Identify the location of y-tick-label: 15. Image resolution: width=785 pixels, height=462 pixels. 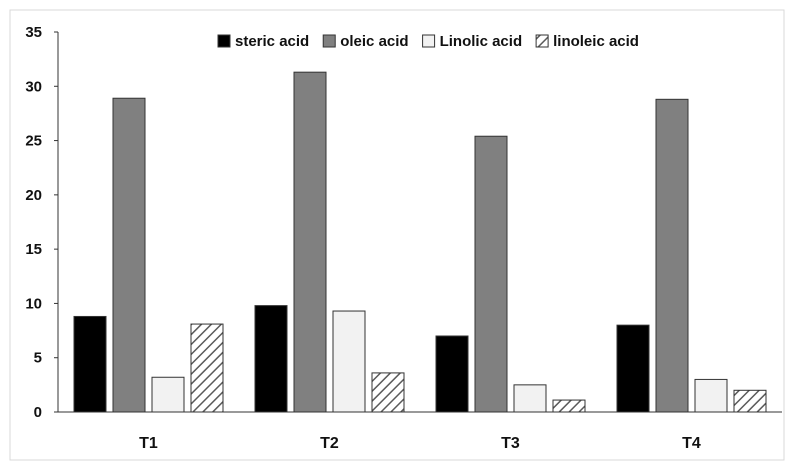
(33, 249).